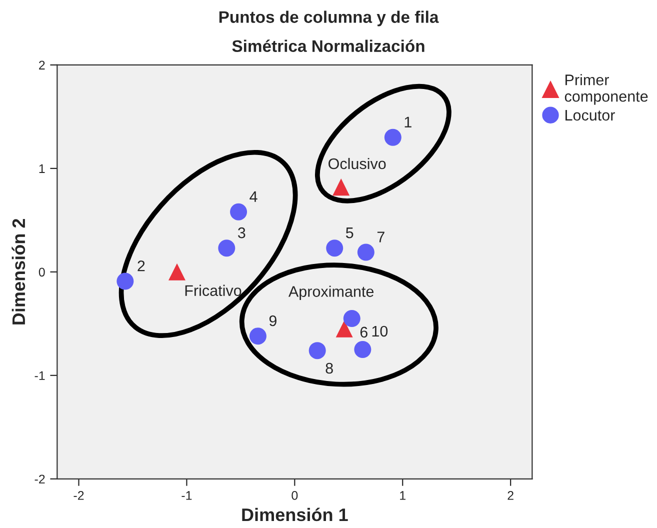 Image resolution: width=657 pixels, height=528 pixels. I want to click on chart-subtitle: Simétrica Normalización, so click(328, 46).